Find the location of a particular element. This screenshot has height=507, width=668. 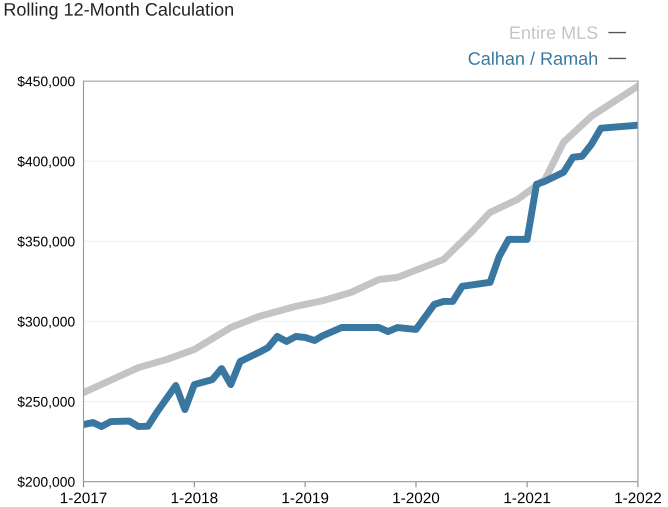

x-tick-label: 1-2017 is located at coordinates (83, 498).